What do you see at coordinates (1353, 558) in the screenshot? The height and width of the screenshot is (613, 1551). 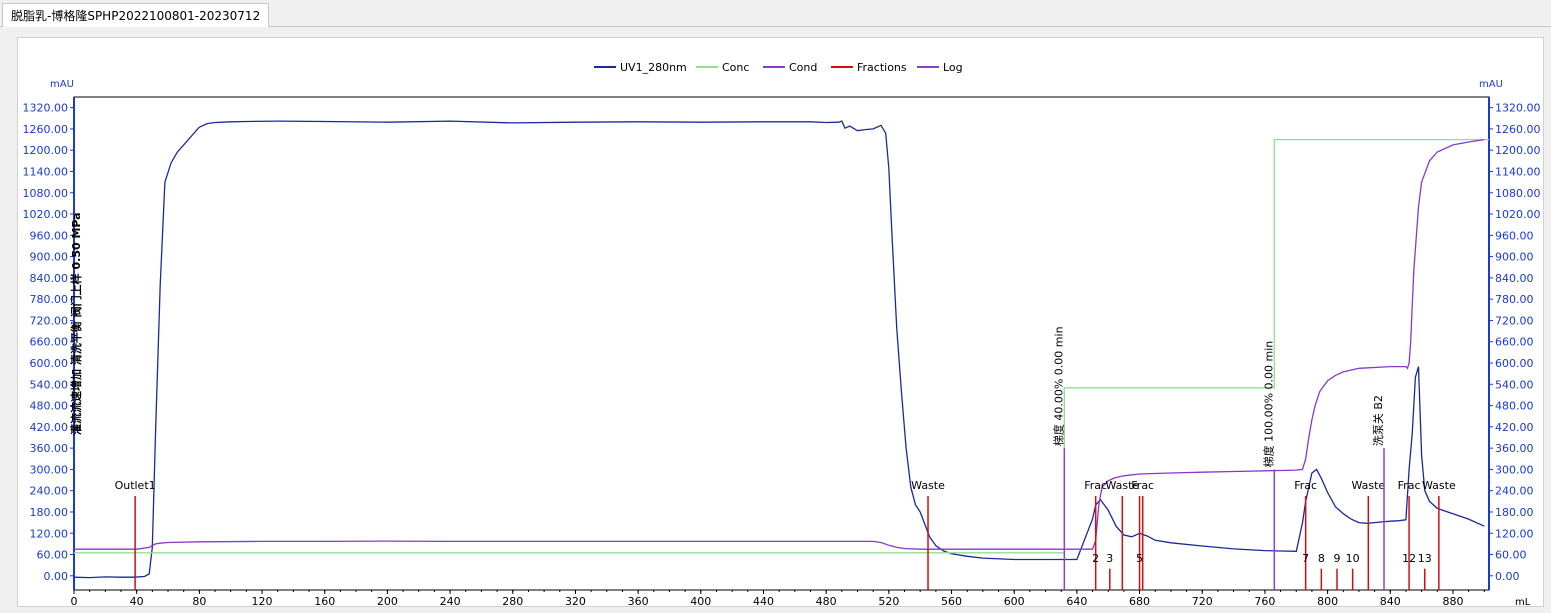 I see `fraction-number: 10` at bounding box center [1353, 558].